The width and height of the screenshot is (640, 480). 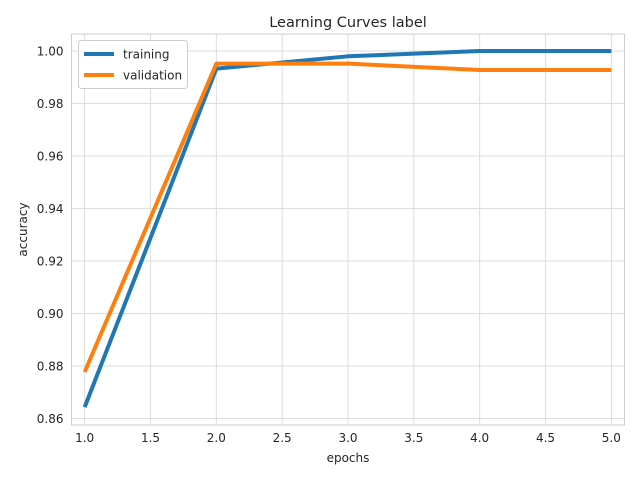 I want to click on y-tick-label: 0.92, so click(x=50, y=261).